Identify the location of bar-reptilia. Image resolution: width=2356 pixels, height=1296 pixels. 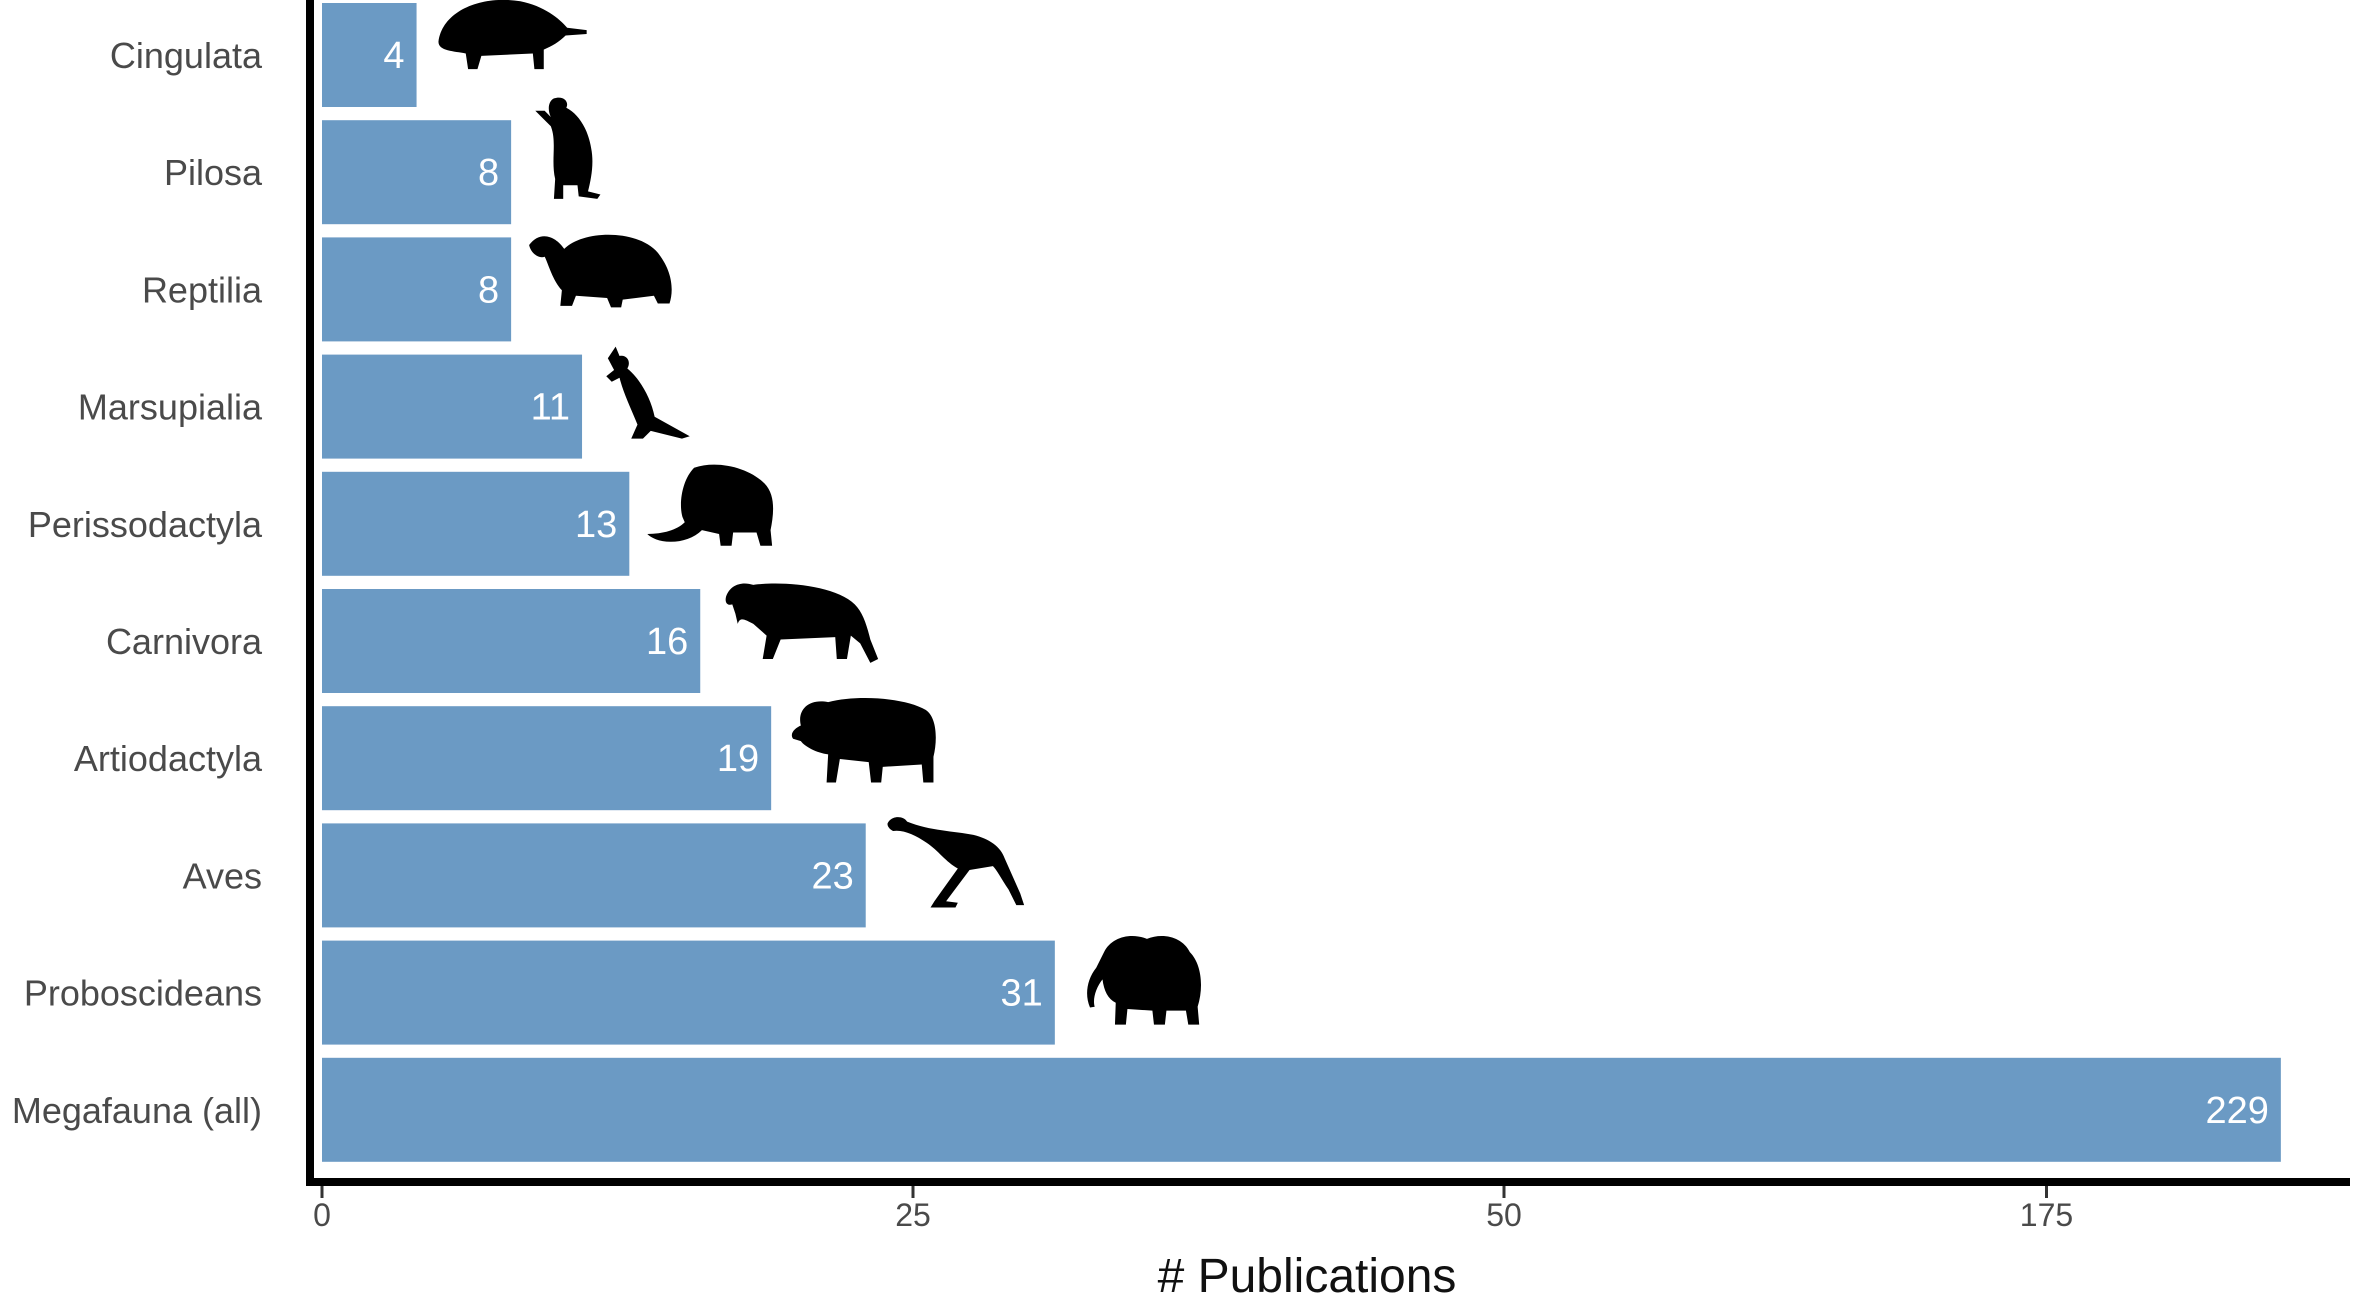
(417, 289).